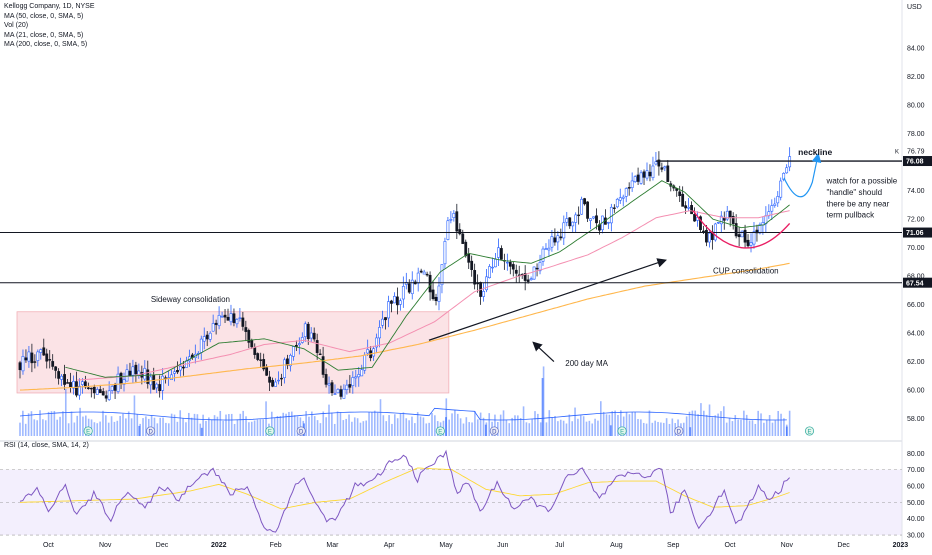 The width and height of the screenshot is (932, 555). What do you see at coordinates (916, 277) in the screenshot?
I see `price-tick-label: 68.00` at bounding box center [916, 277].